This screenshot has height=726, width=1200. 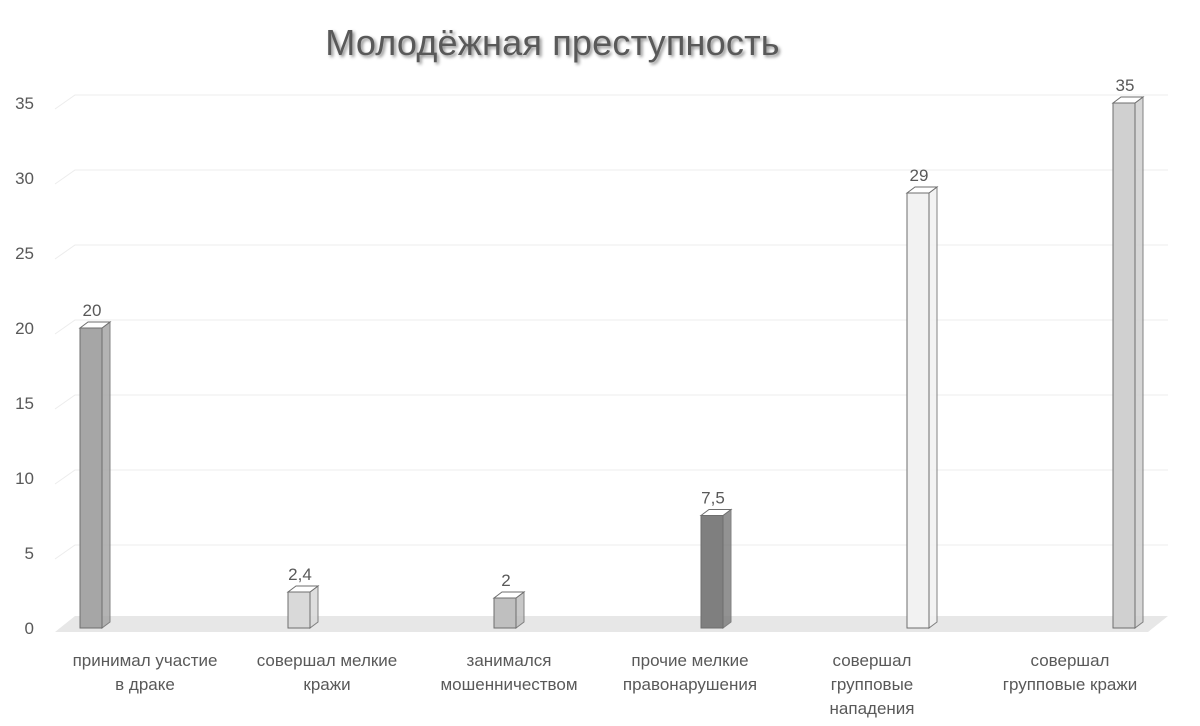 I want to click on y-tick-label: 30, so click(x=24, y=178).